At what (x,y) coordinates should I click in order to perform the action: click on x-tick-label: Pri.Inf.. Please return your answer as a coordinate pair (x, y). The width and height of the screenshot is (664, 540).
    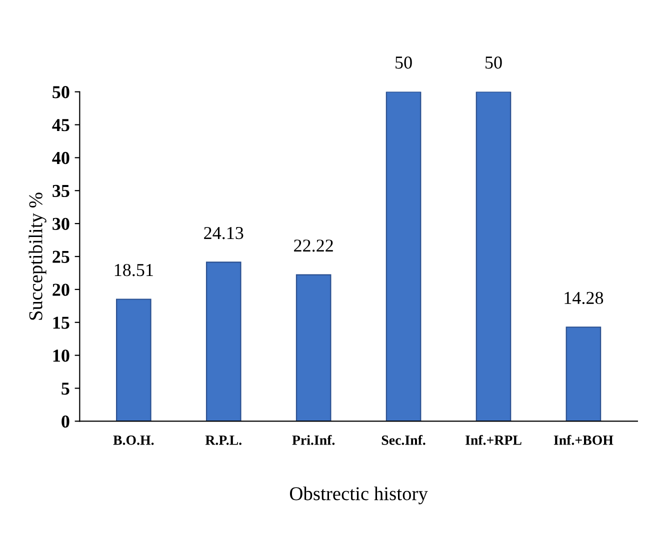
    Looking at the image, I should click on (313, 439).